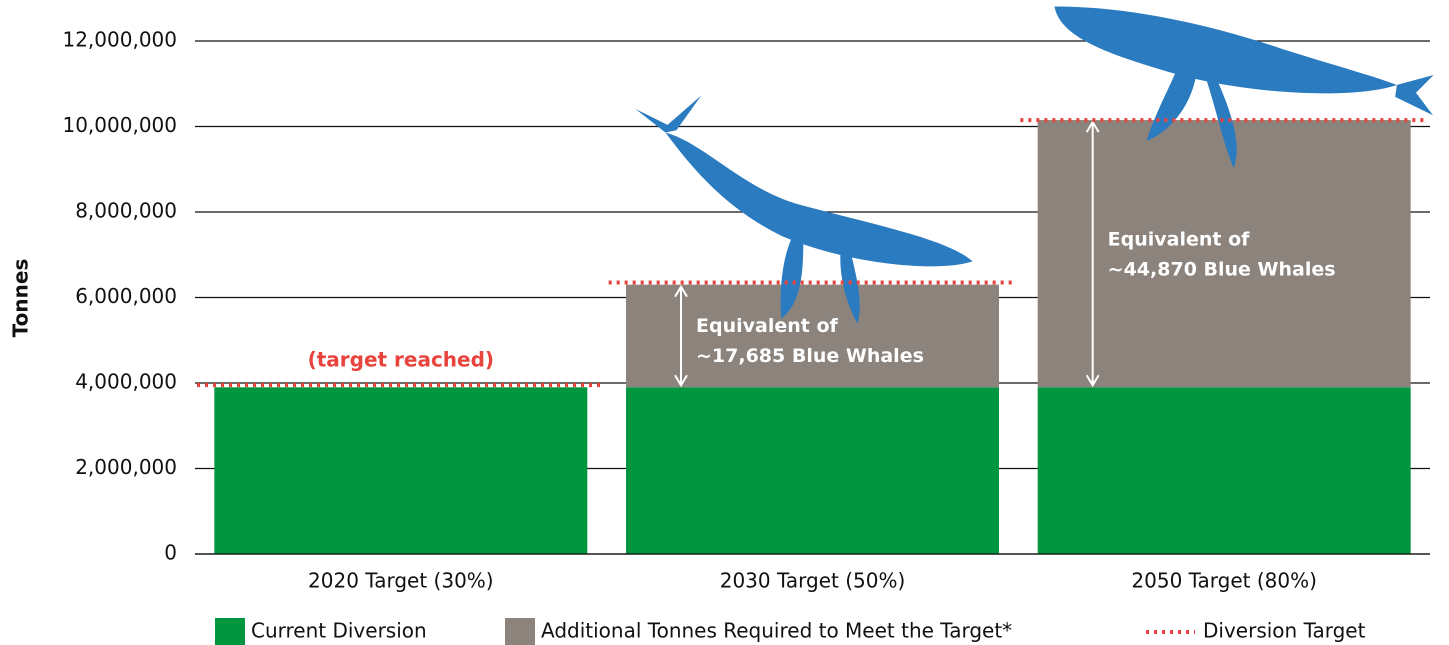 The width and height of the screenshot is (1449, 645). Describe the element at coordinates (1222, 270) in the screenshot. I see `annotation: ~44,870 Blue Whales` at that location.